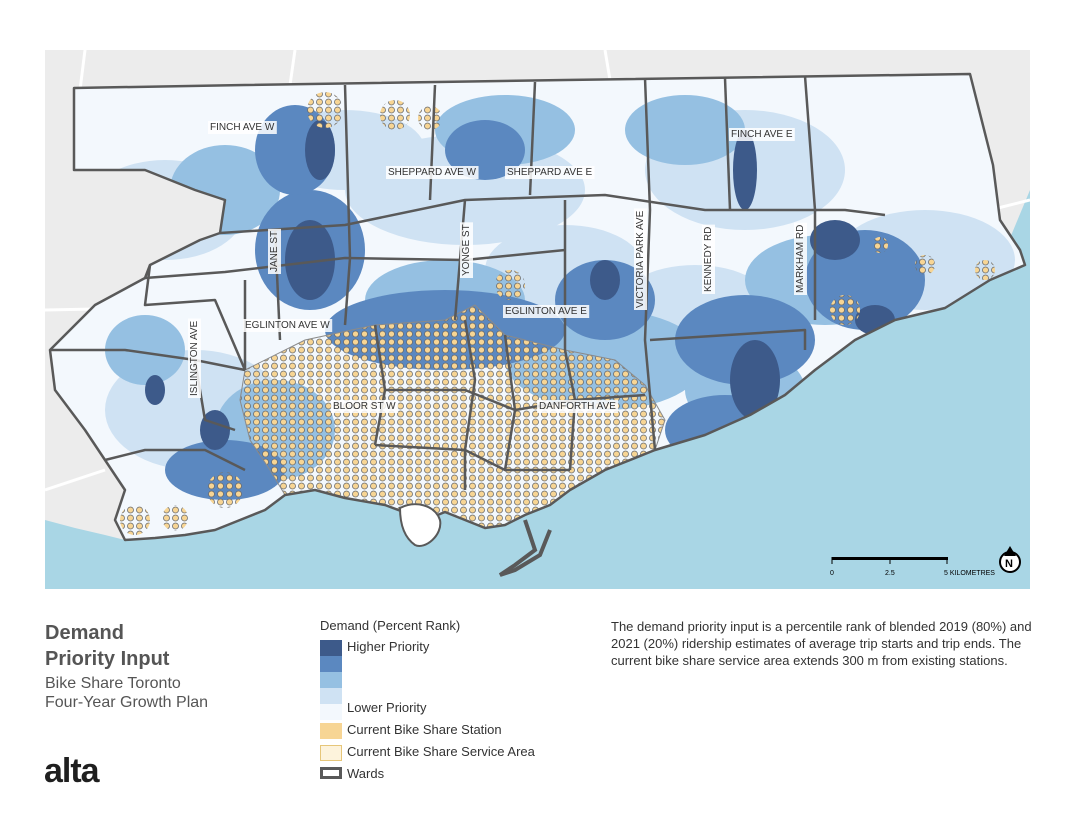 This screenshot has width=1077, height=832. I want to click on road-label-yonge-st: YONGE ST, so click(466, 250).